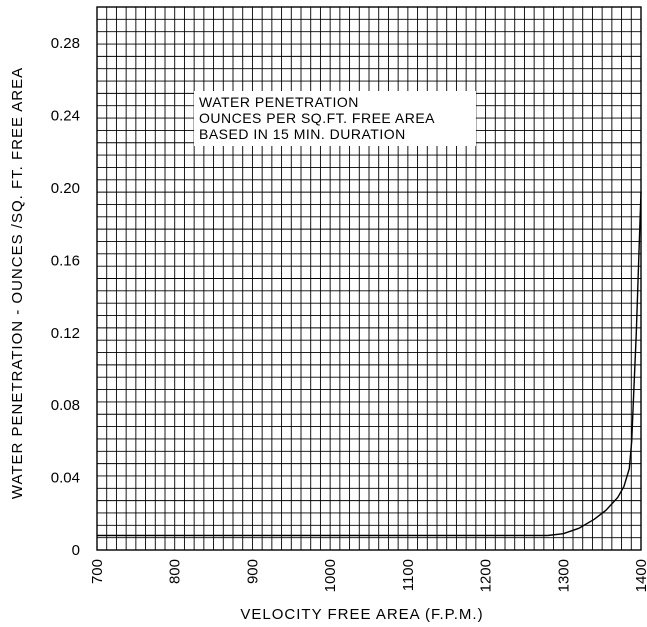  I want to click on annotation-background, so click(335, 118).